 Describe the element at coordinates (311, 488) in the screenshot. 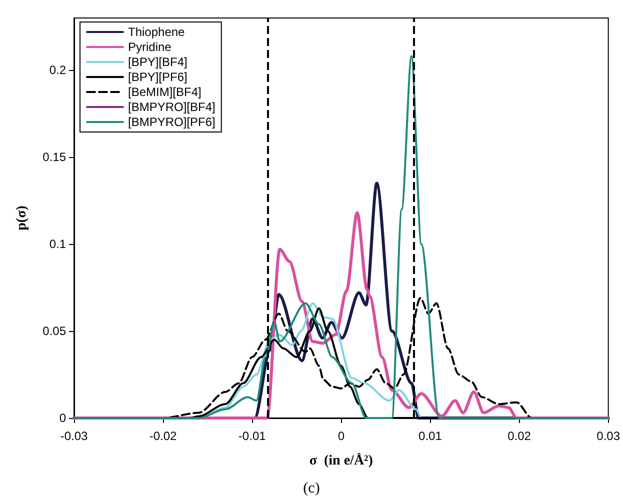

I see `text: (c)` at that location.